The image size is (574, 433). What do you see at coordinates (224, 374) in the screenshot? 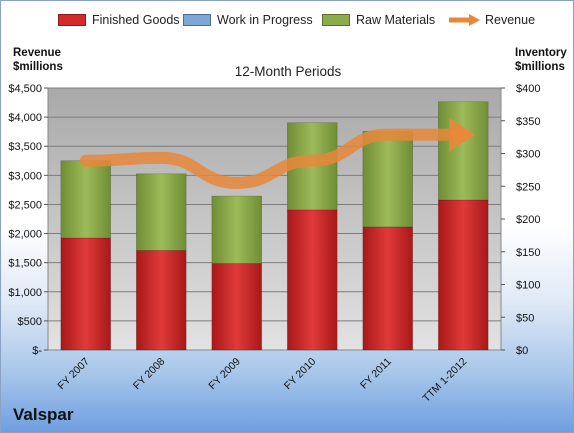
I see `x-tick-label: FY 2009` at bounding box center [224, 374].